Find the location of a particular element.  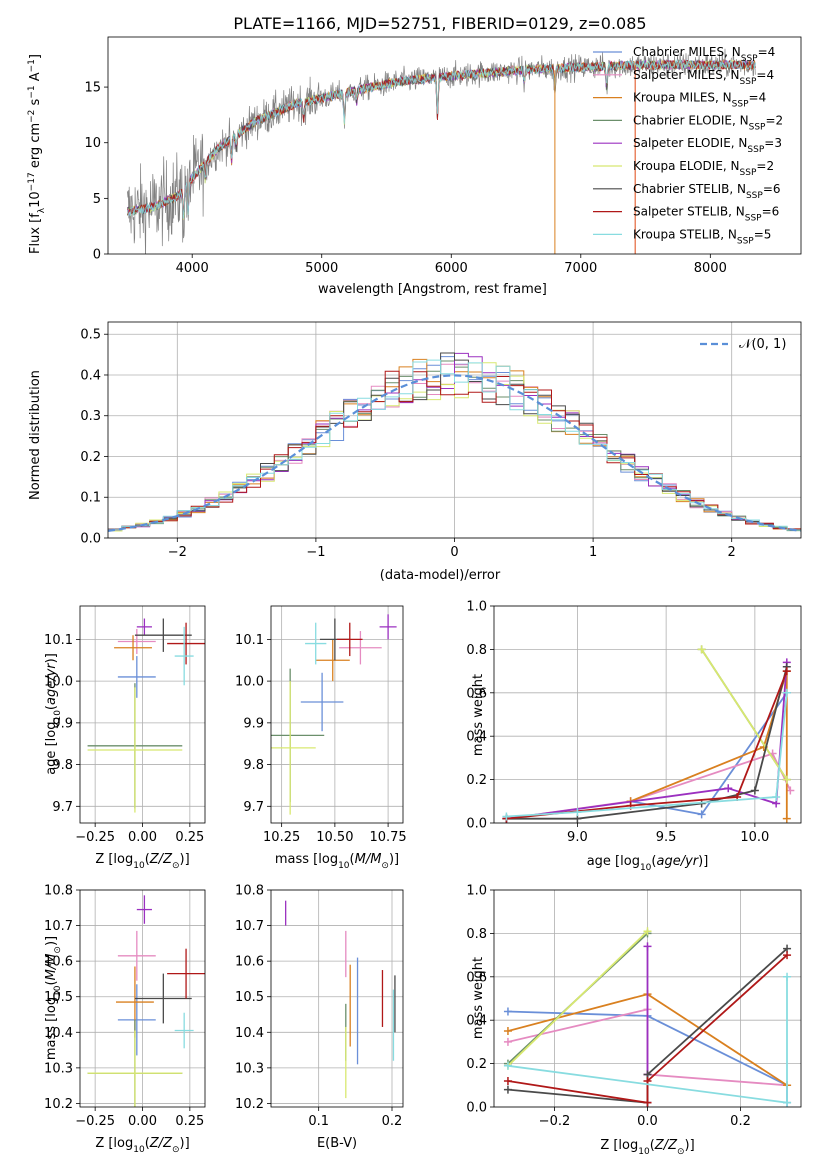

panel-weight-vs-Z is located at coordinates (647, 998).